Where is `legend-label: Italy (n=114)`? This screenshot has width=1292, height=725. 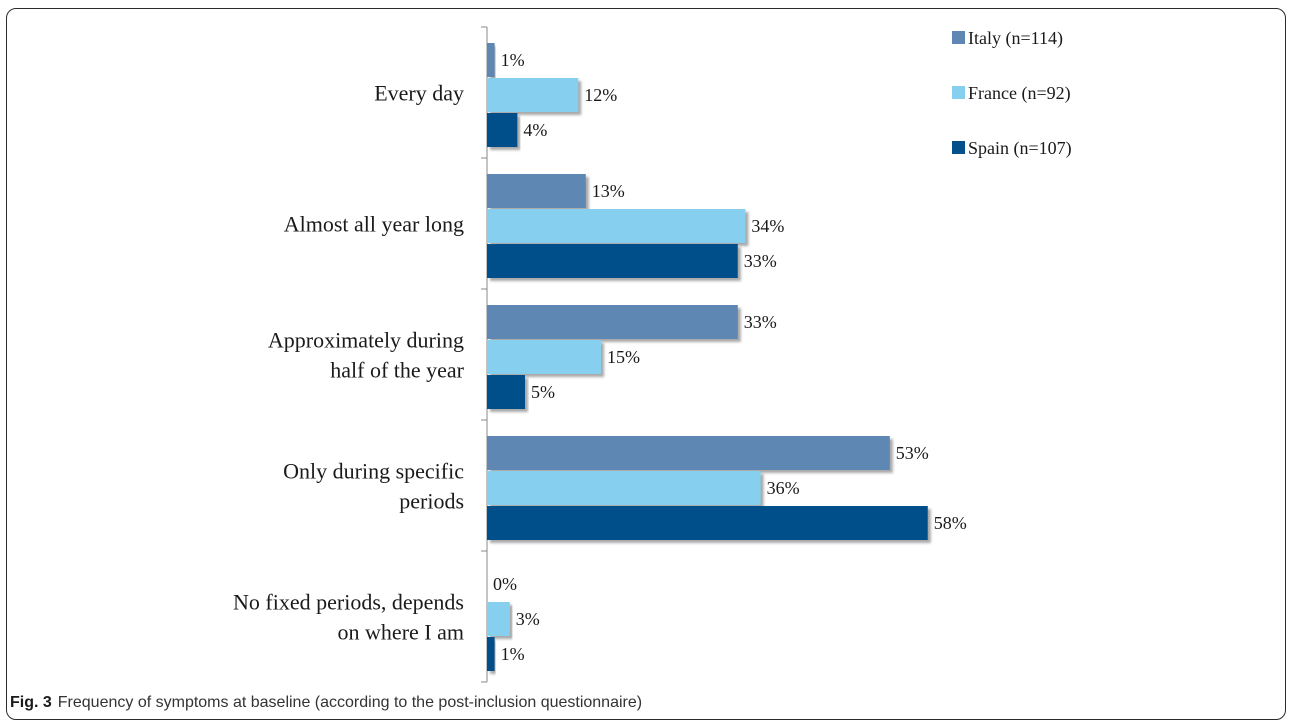 legend-label: Italy (n=114) is located at coordinates (1015, 38).